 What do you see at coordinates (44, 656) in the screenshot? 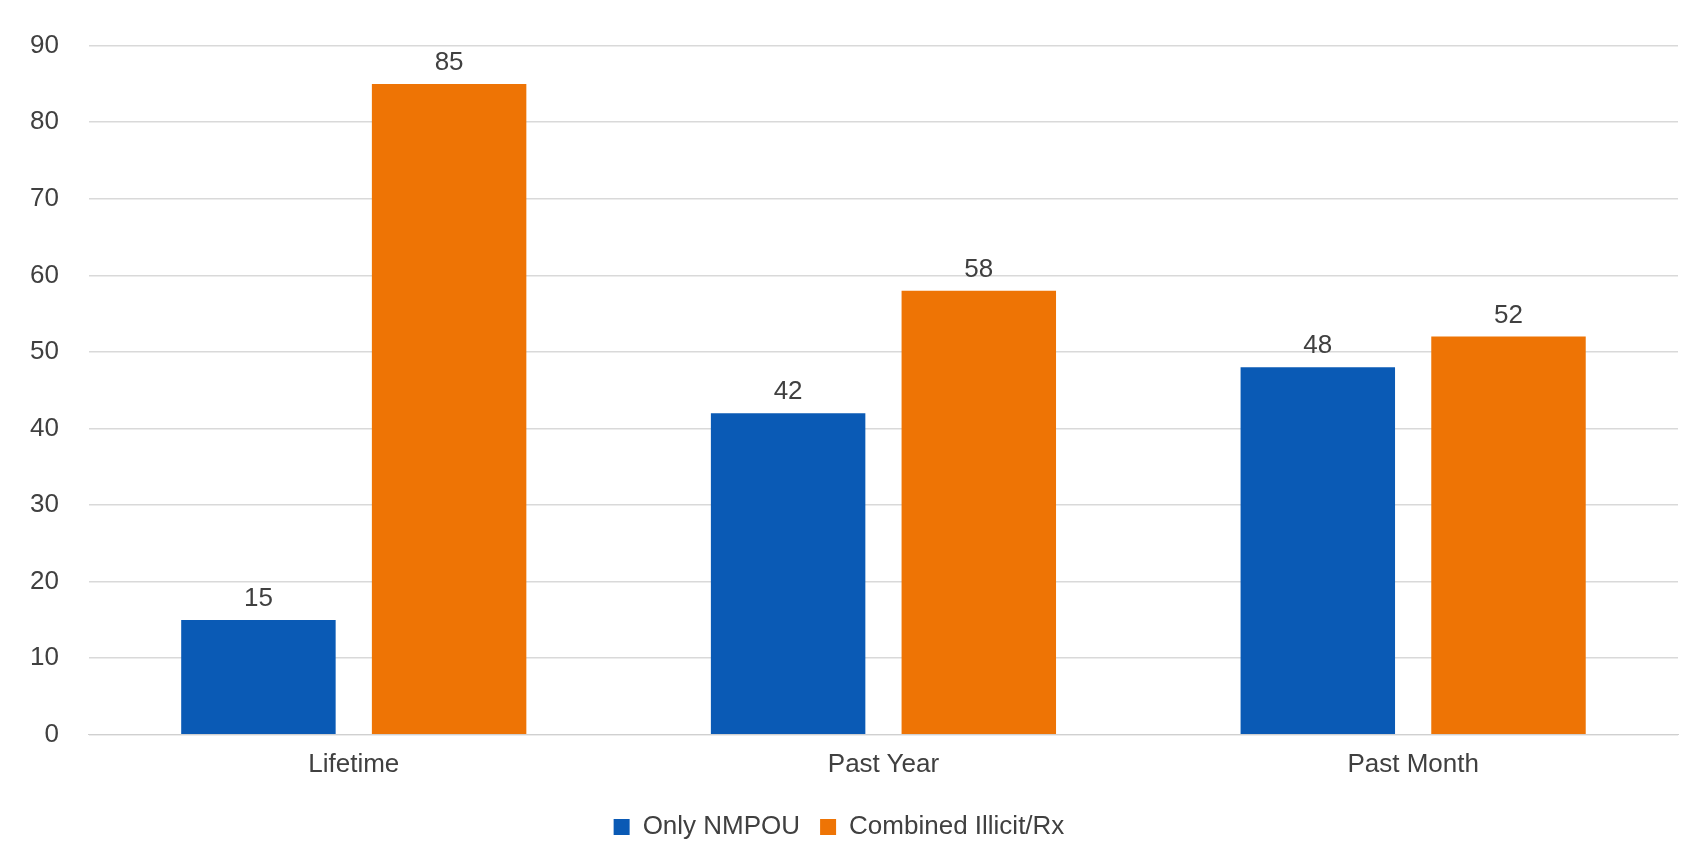
I see `y-tick-label: 10` at bounding box center [44, 656].